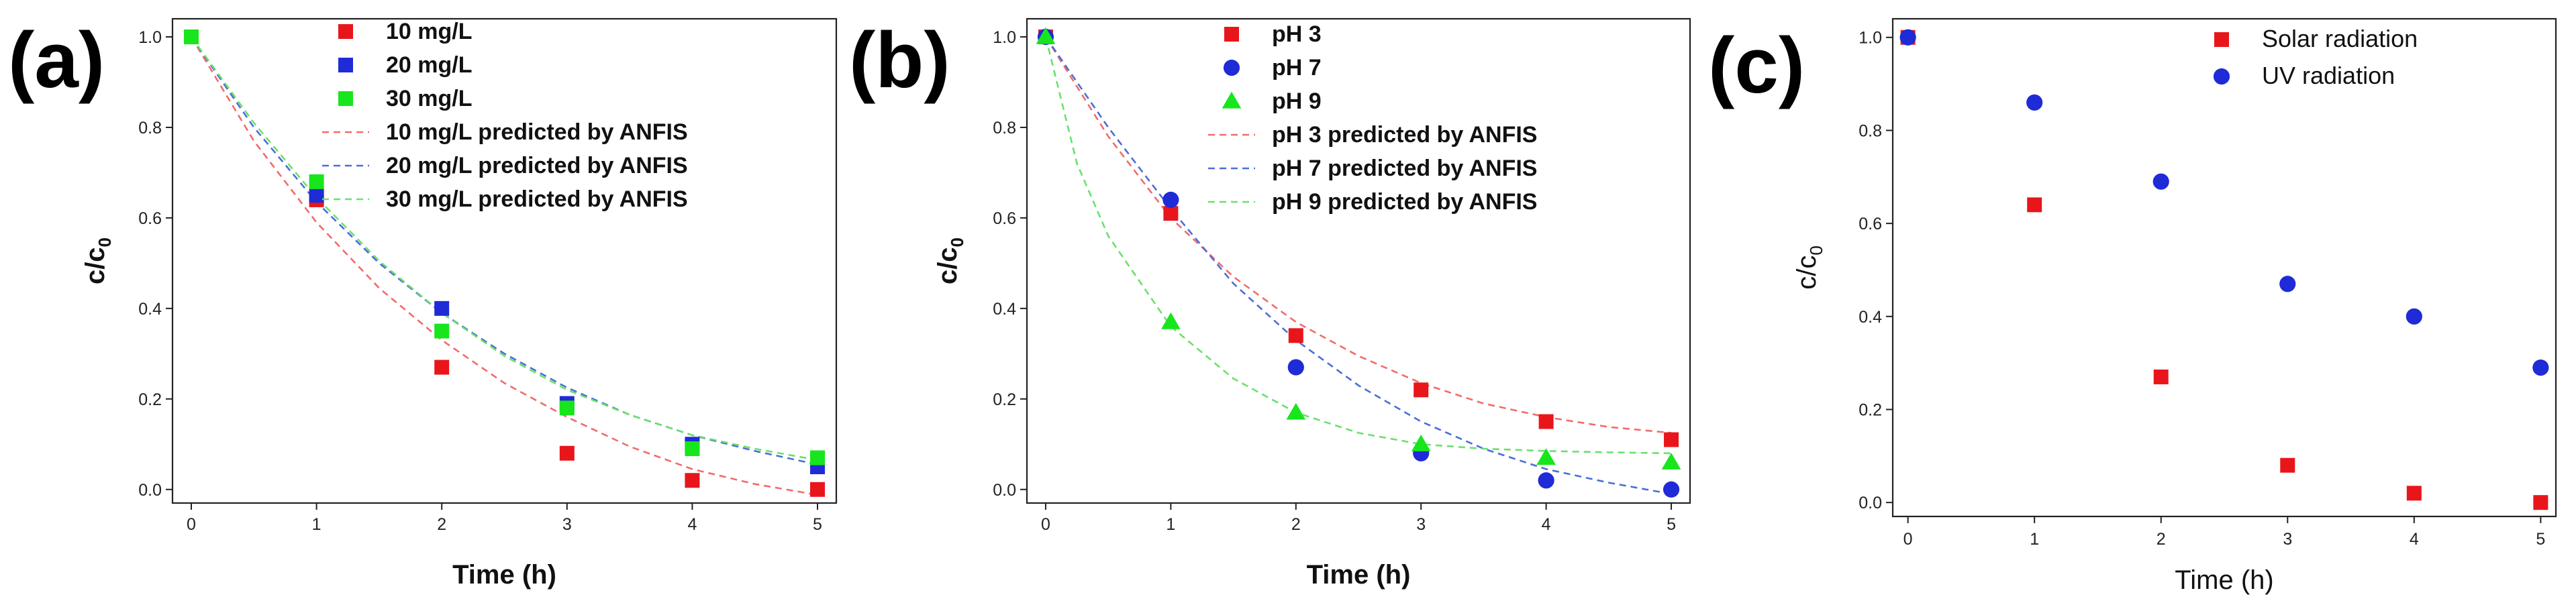  Describe the element at coordinates (899, 61) in the screenshot. I see `panel-label-b: (b)` at that location.